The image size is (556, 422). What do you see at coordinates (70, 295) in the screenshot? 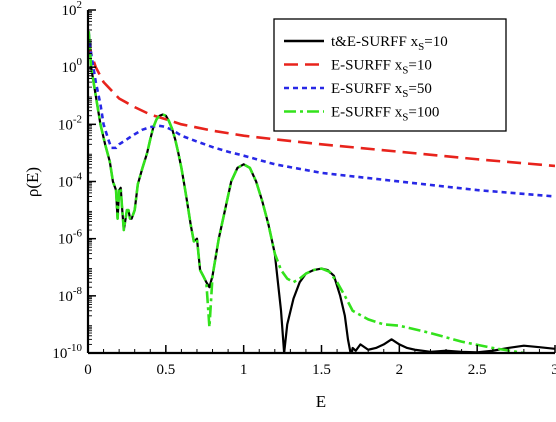
I see `y-tick-label: 10⁻⁸` at bounding box center [70, 295].